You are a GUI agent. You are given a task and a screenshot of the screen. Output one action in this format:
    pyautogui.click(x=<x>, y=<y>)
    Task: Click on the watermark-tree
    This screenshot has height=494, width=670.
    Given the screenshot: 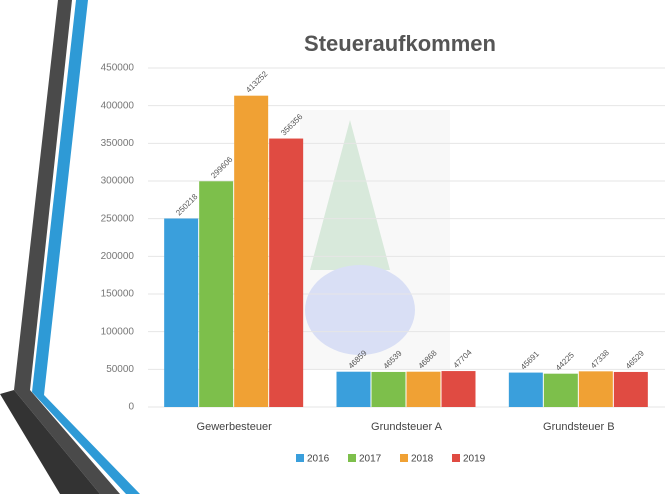 What is the action you would take?
    pyautogui.click(x=350, y=195)
    